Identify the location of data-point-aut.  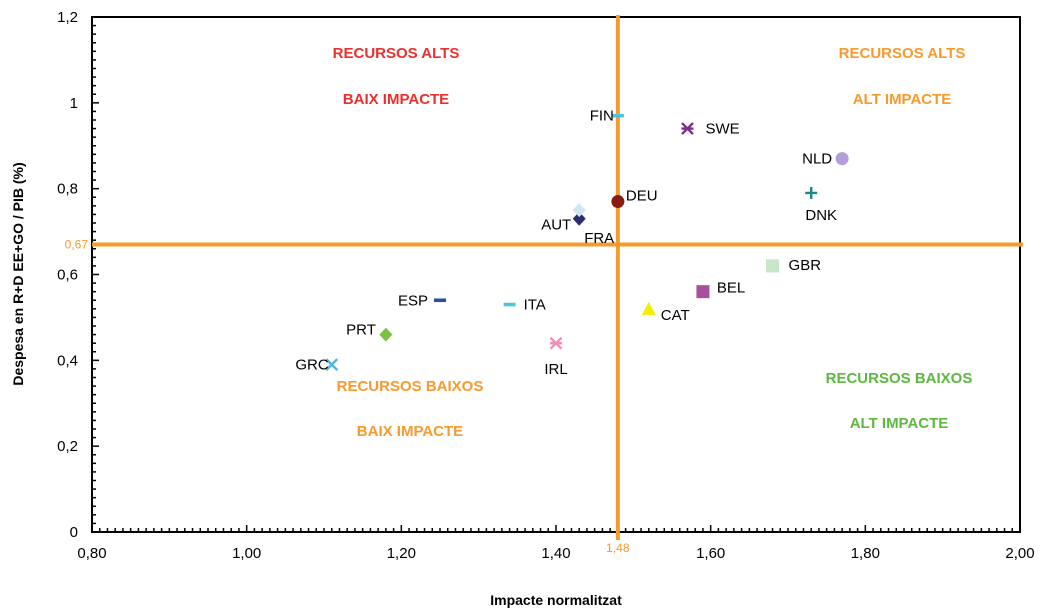
(579, 218).